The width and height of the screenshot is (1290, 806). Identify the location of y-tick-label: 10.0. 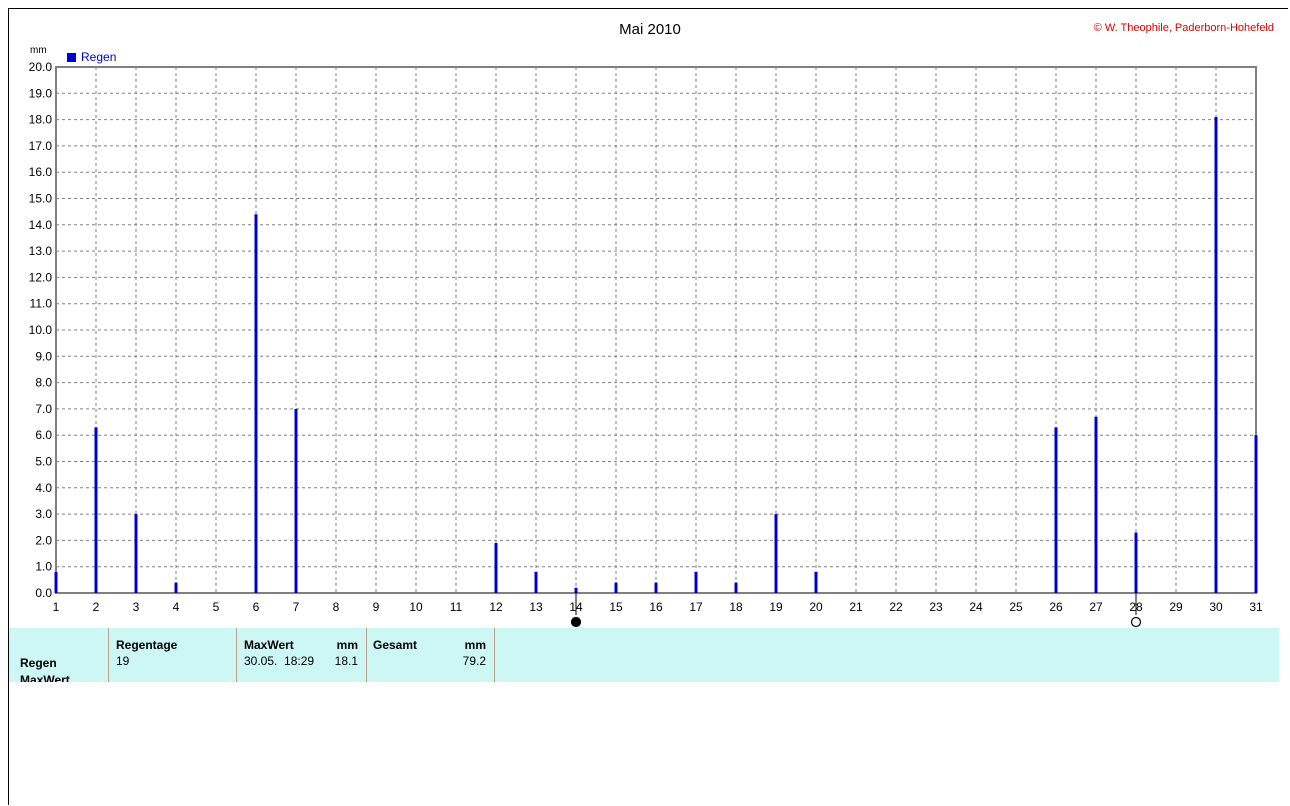
(41, 330).